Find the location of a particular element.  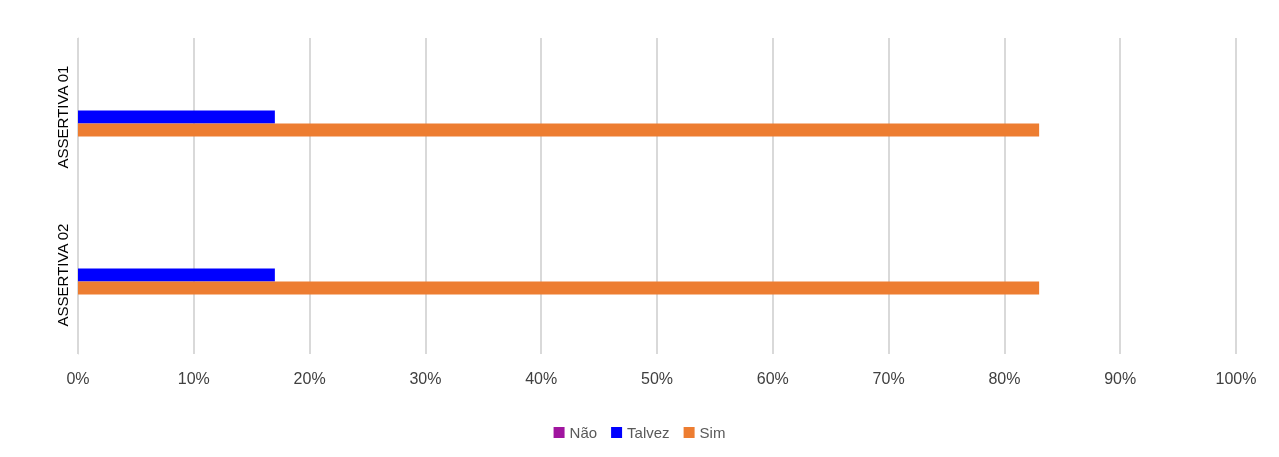

x-tick-label: 50% is located at coordinates (657, 378).